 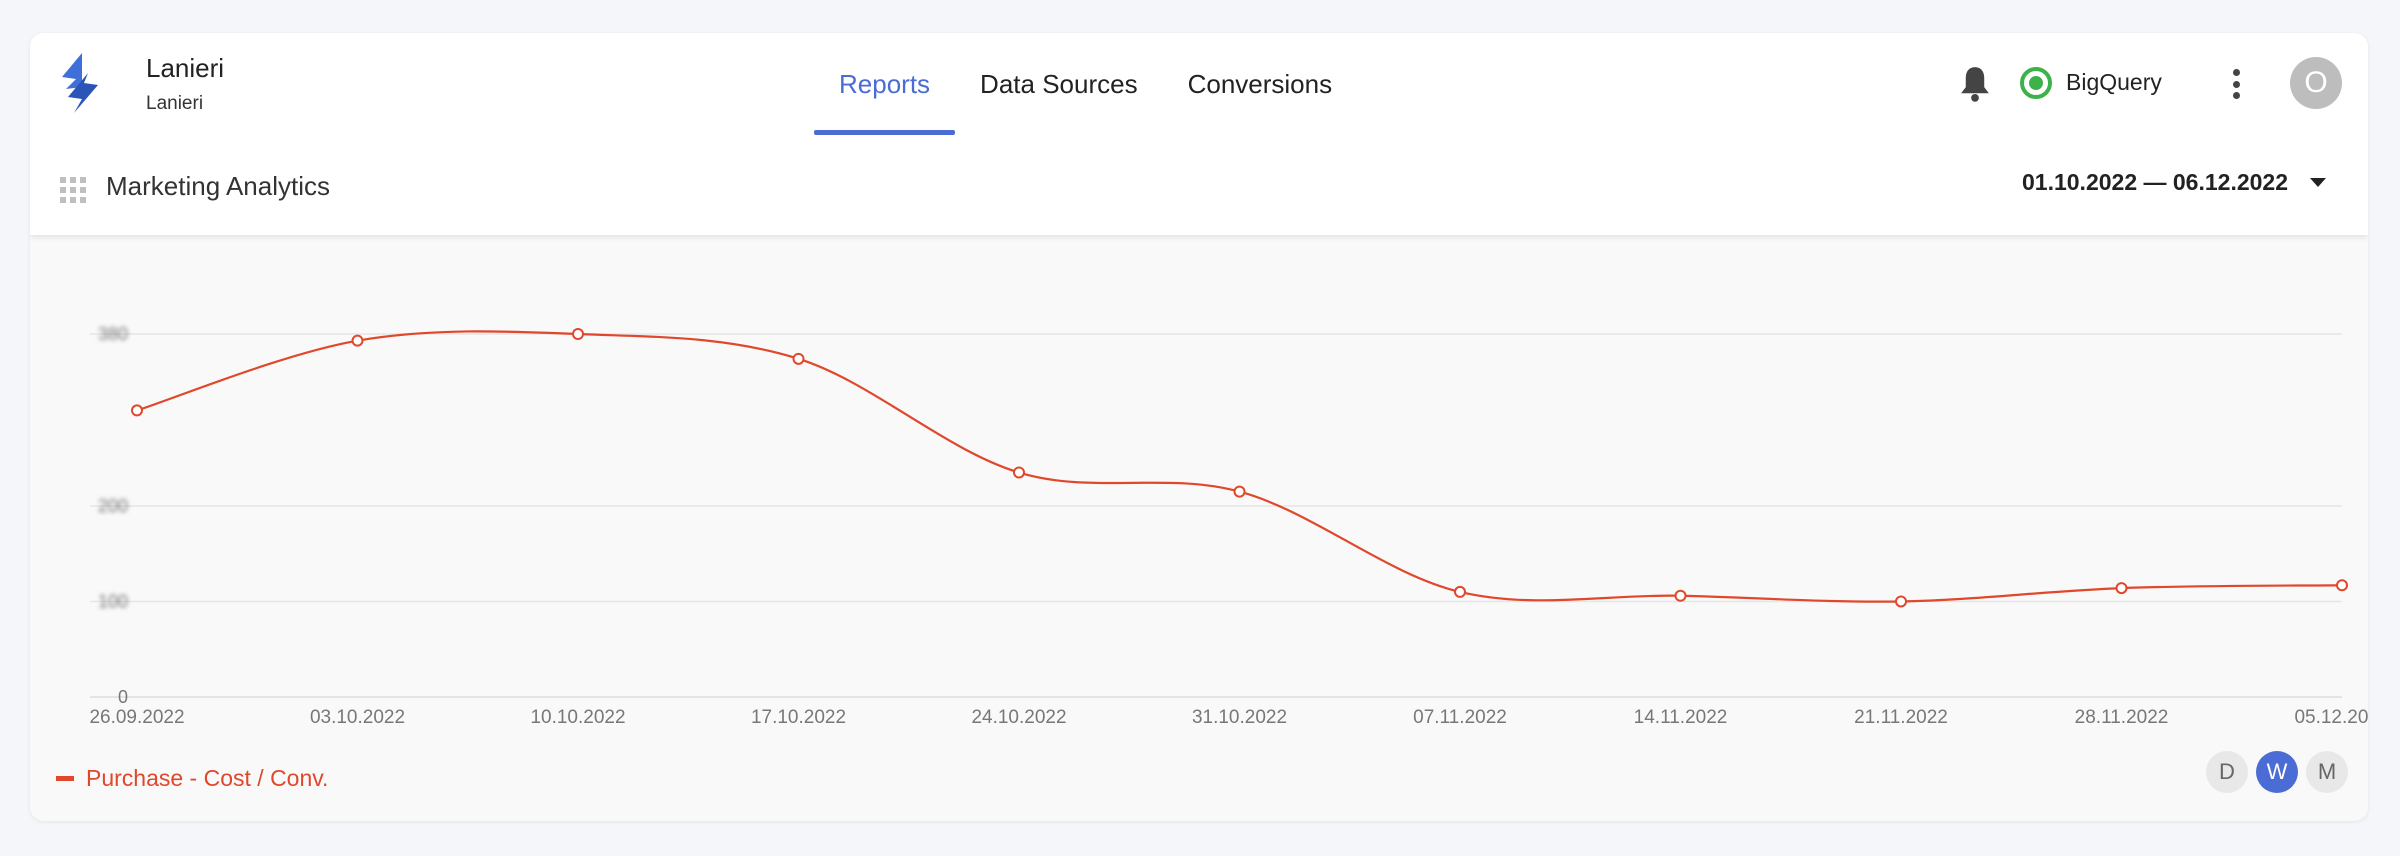 What do you see at coordinates (798, 717) in the screenshot?
I see `x-tick-label: 17.10.2022` at bounding box center [798, 717].